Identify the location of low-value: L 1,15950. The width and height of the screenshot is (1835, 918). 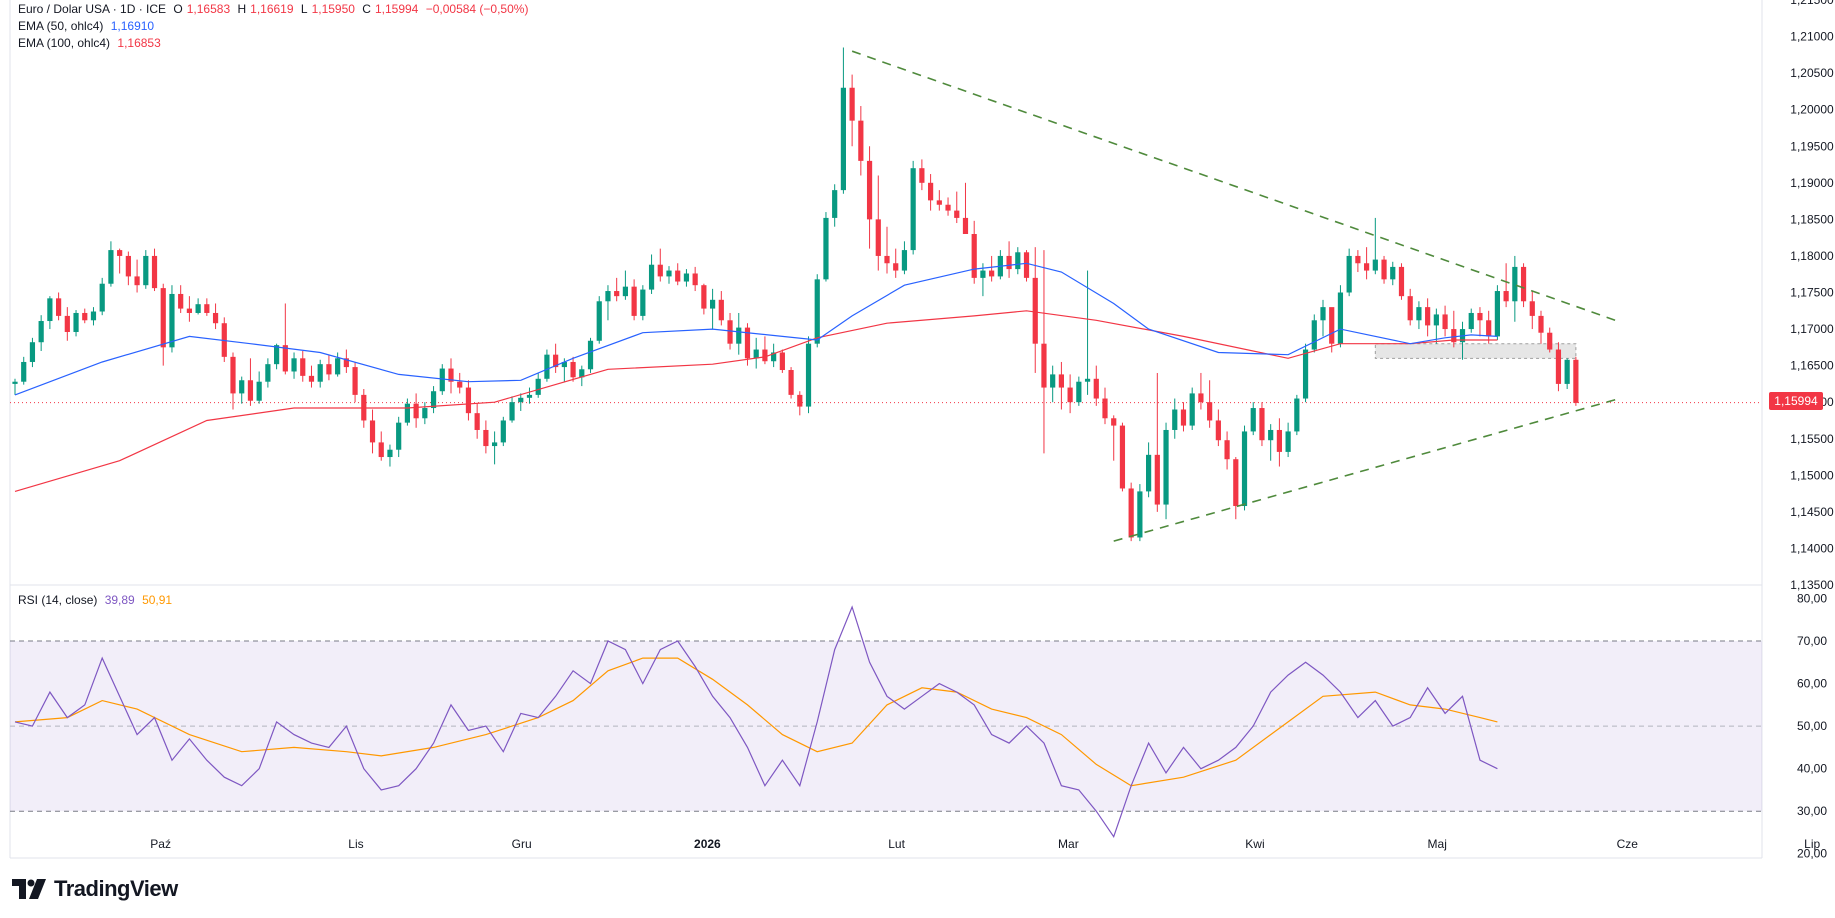
(327, 9).